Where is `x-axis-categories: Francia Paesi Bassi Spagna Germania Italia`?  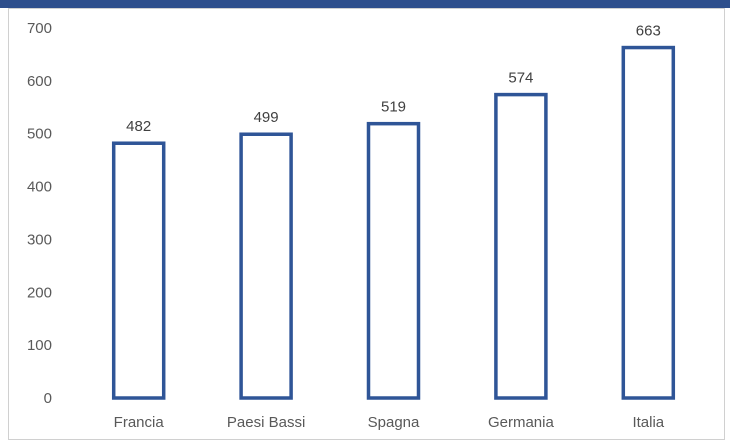
x-axis-categories: Francia Paesi Bassi Spagna Germania Italia is located at coordinates (389, 422).